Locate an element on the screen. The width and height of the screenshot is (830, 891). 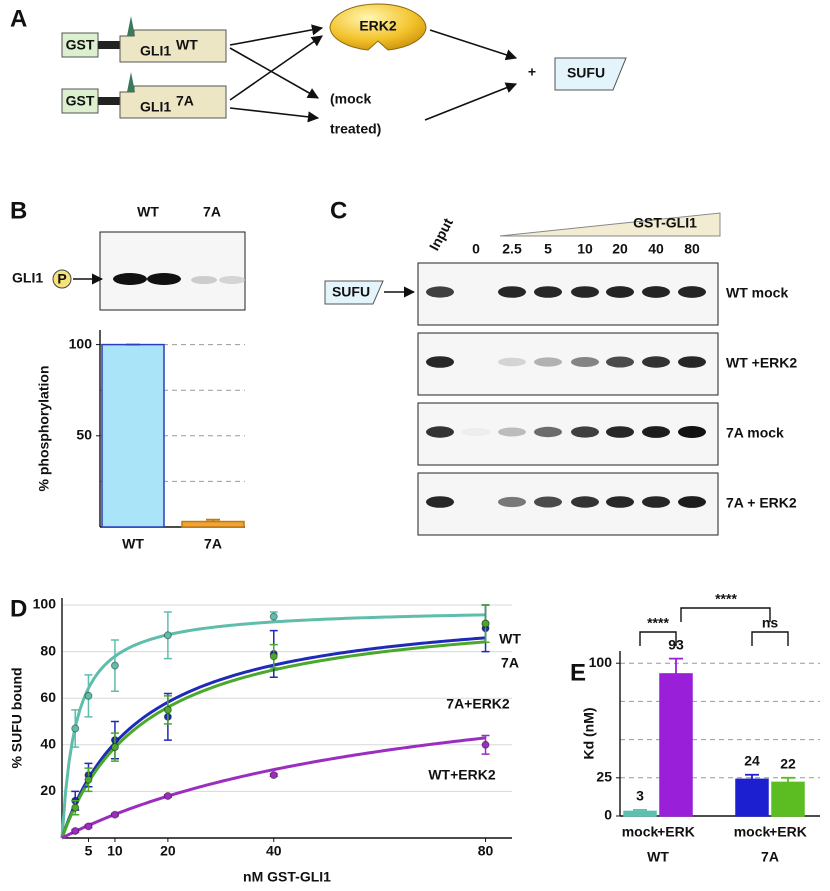
panel-label: E is located at coordinates (578, 672).